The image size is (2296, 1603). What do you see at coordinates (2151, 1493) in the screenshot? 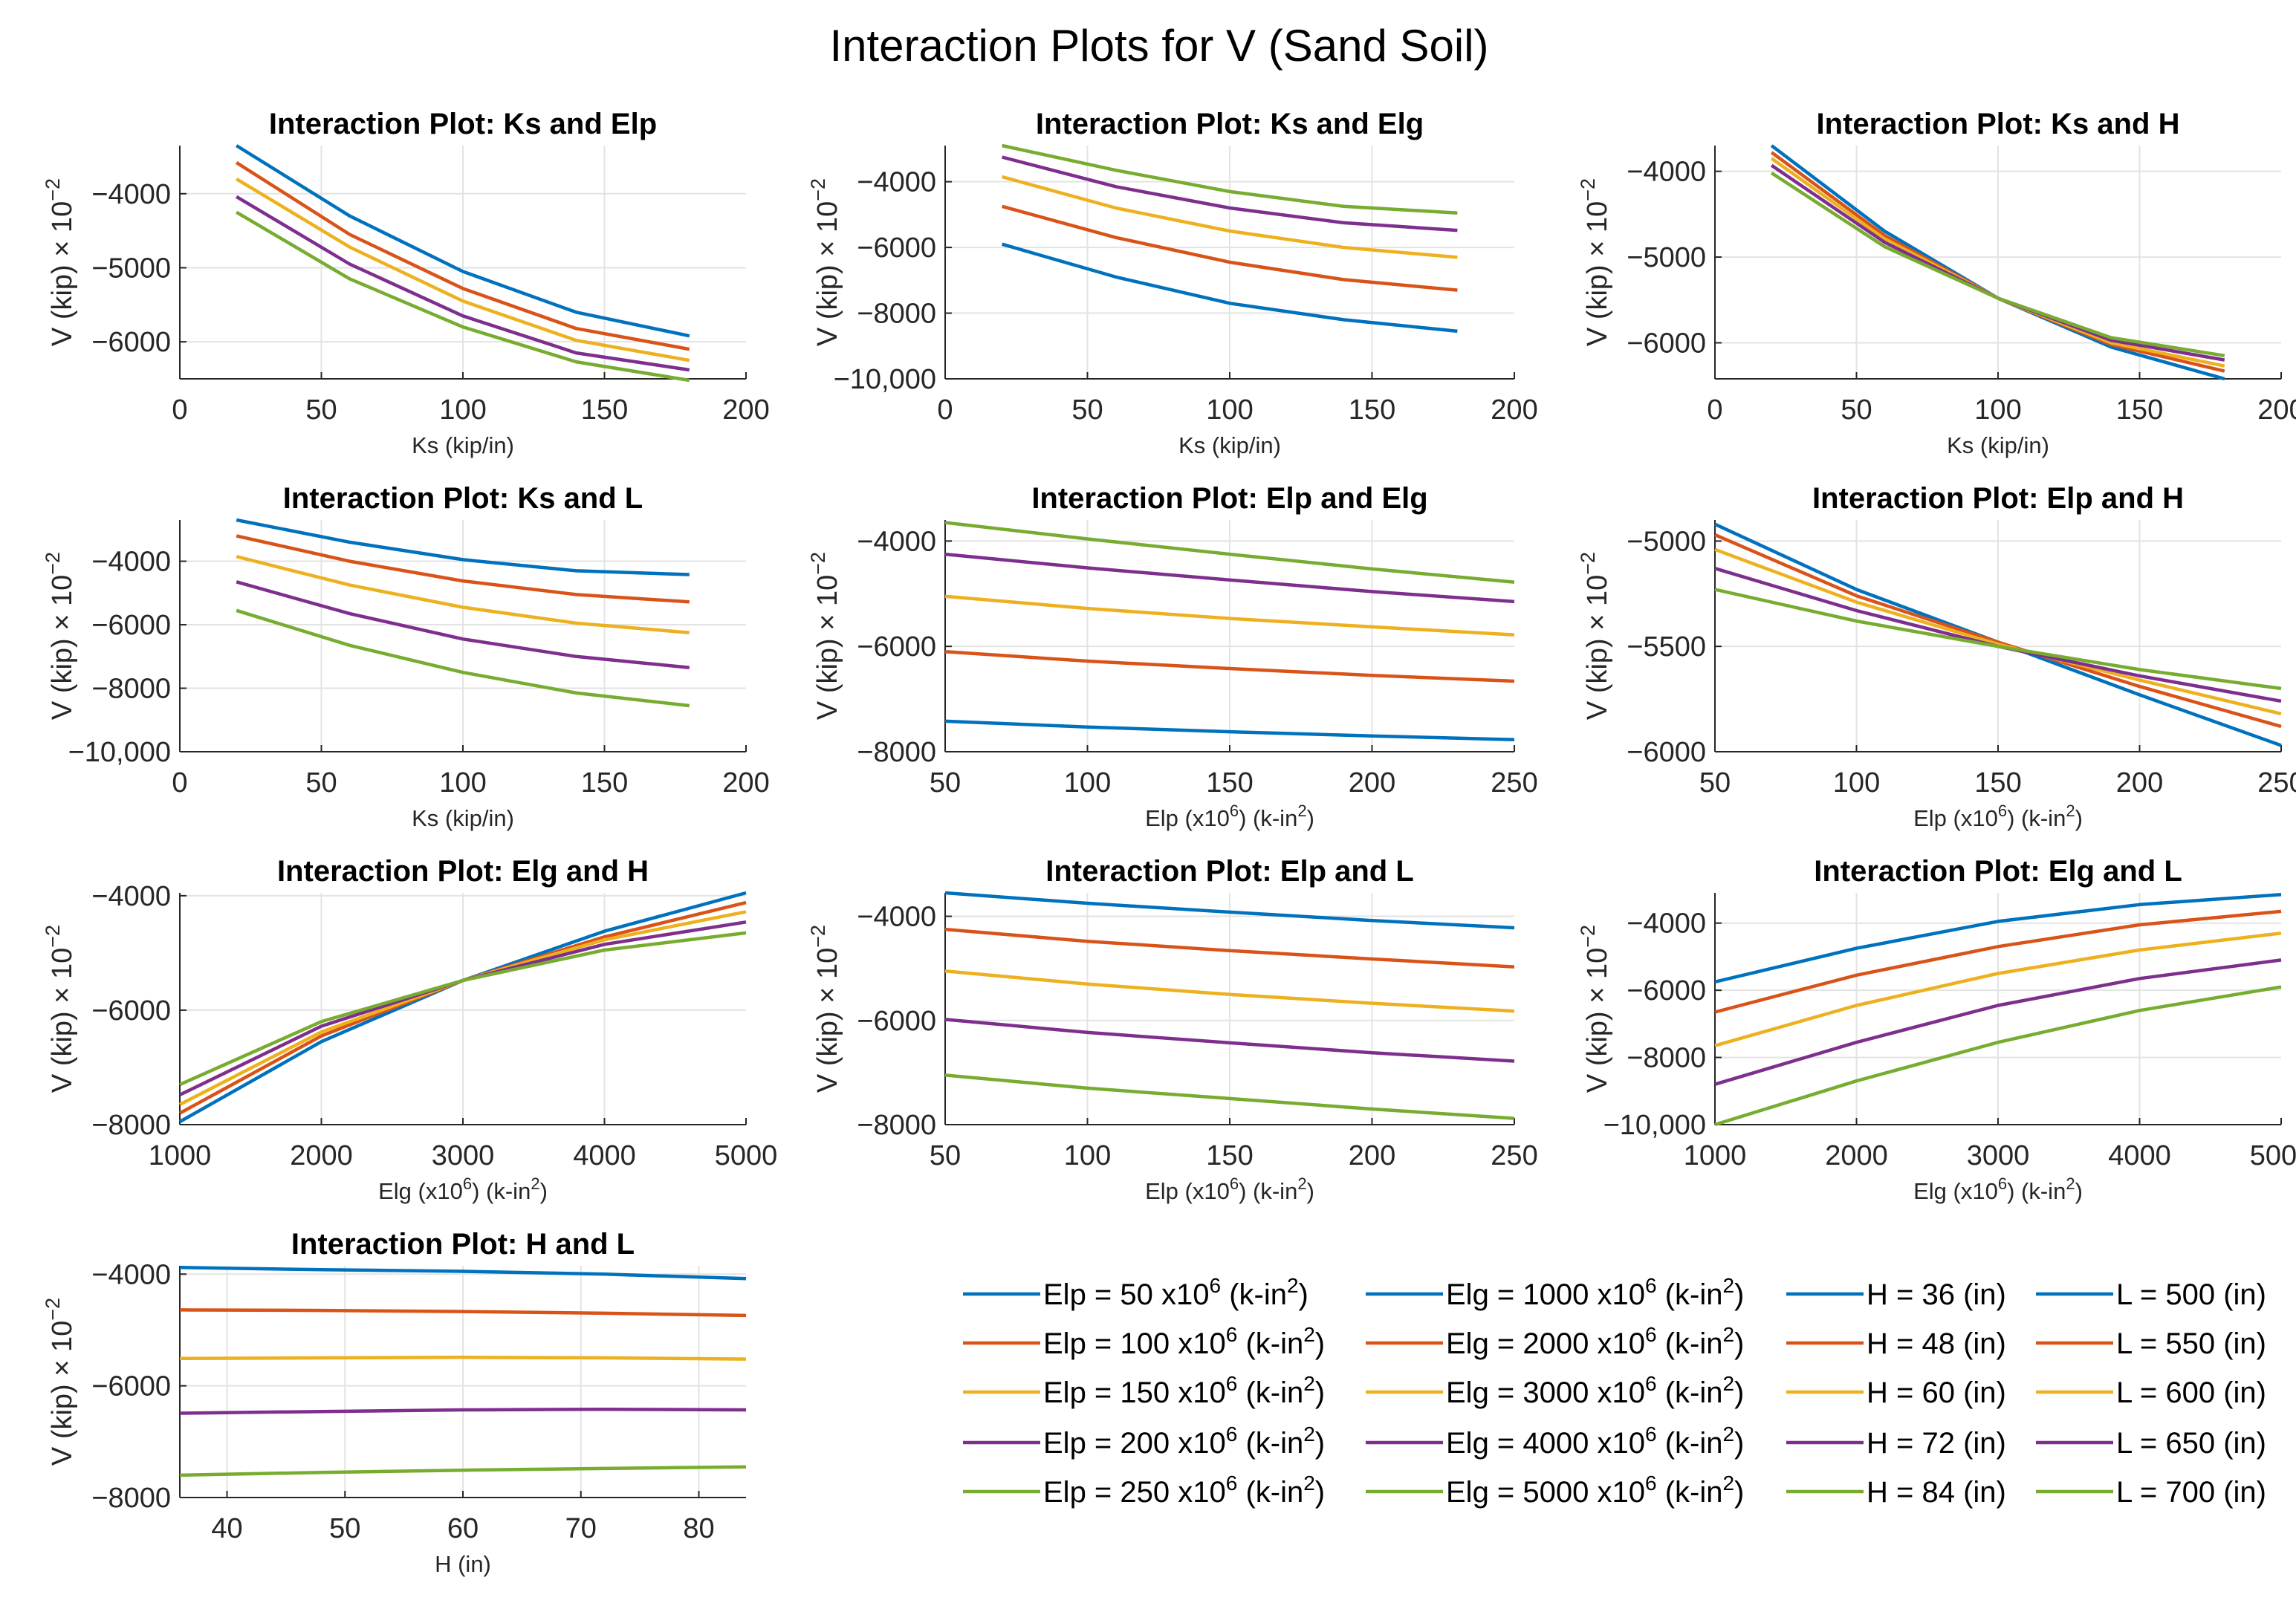
I see `legend-item: L = 700 (in)` at bounding box center [2151, 1493].